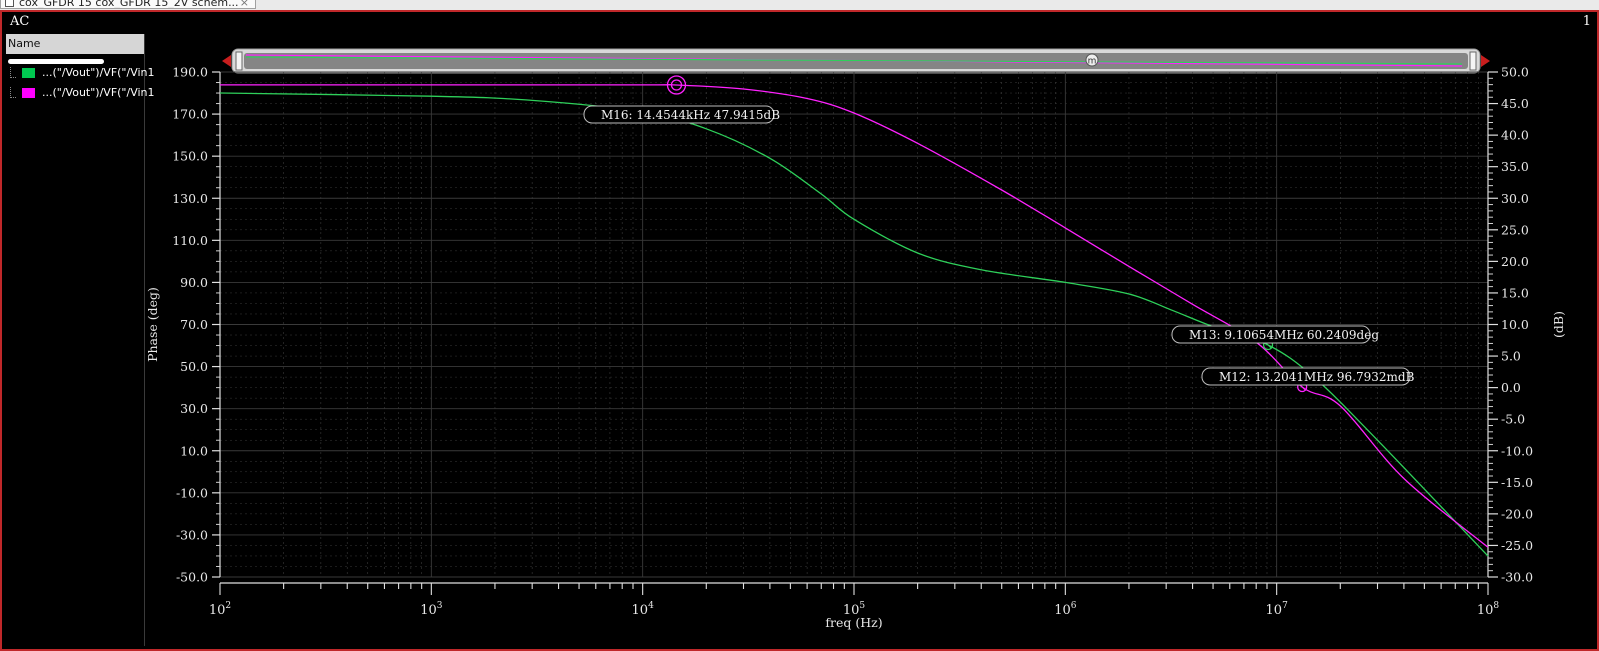 The image size is (1599, 651). I want to click on right-axis-tick-label: 20.0, so click(1515, 261).